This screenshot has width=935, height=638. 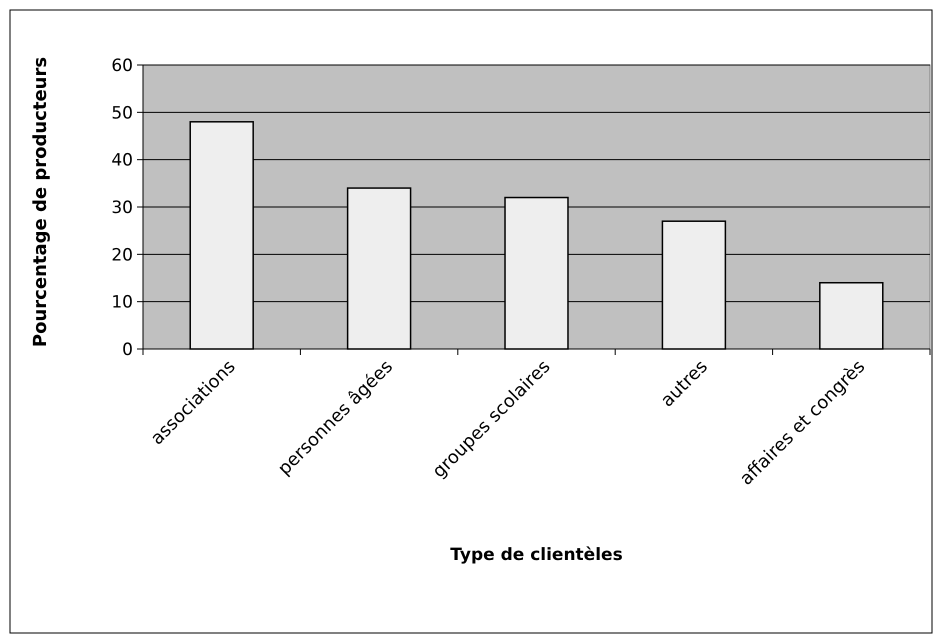 What do you see at coordinates (122, 160) in the screenshot?
I see `y-tick-label: 40` at bounding box center [122, 160].